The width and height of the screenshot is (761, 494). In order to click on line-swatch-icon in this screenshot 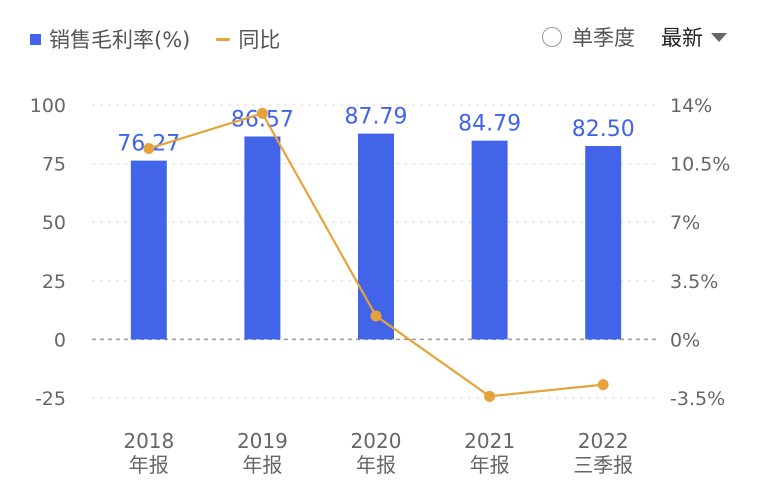, I will do `click(223, 39)`.